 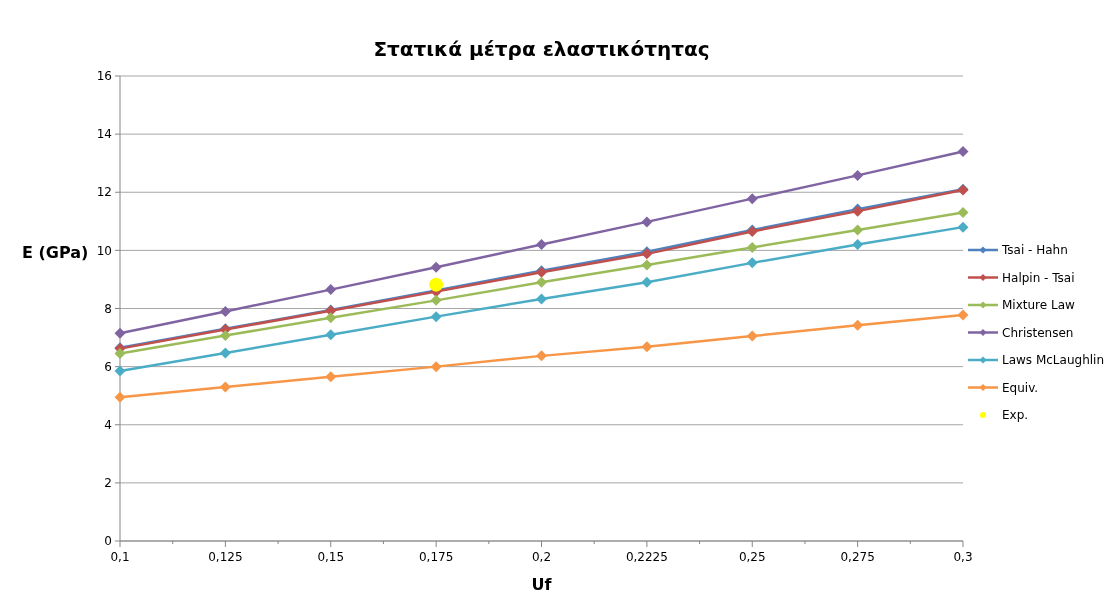 I want to click on y-tick-label: 2, so click(x=108, y=483).